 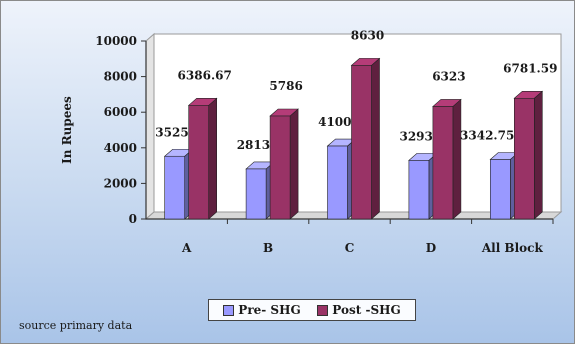 I want to click on data-label: 6323, so click(x=448, y=76).